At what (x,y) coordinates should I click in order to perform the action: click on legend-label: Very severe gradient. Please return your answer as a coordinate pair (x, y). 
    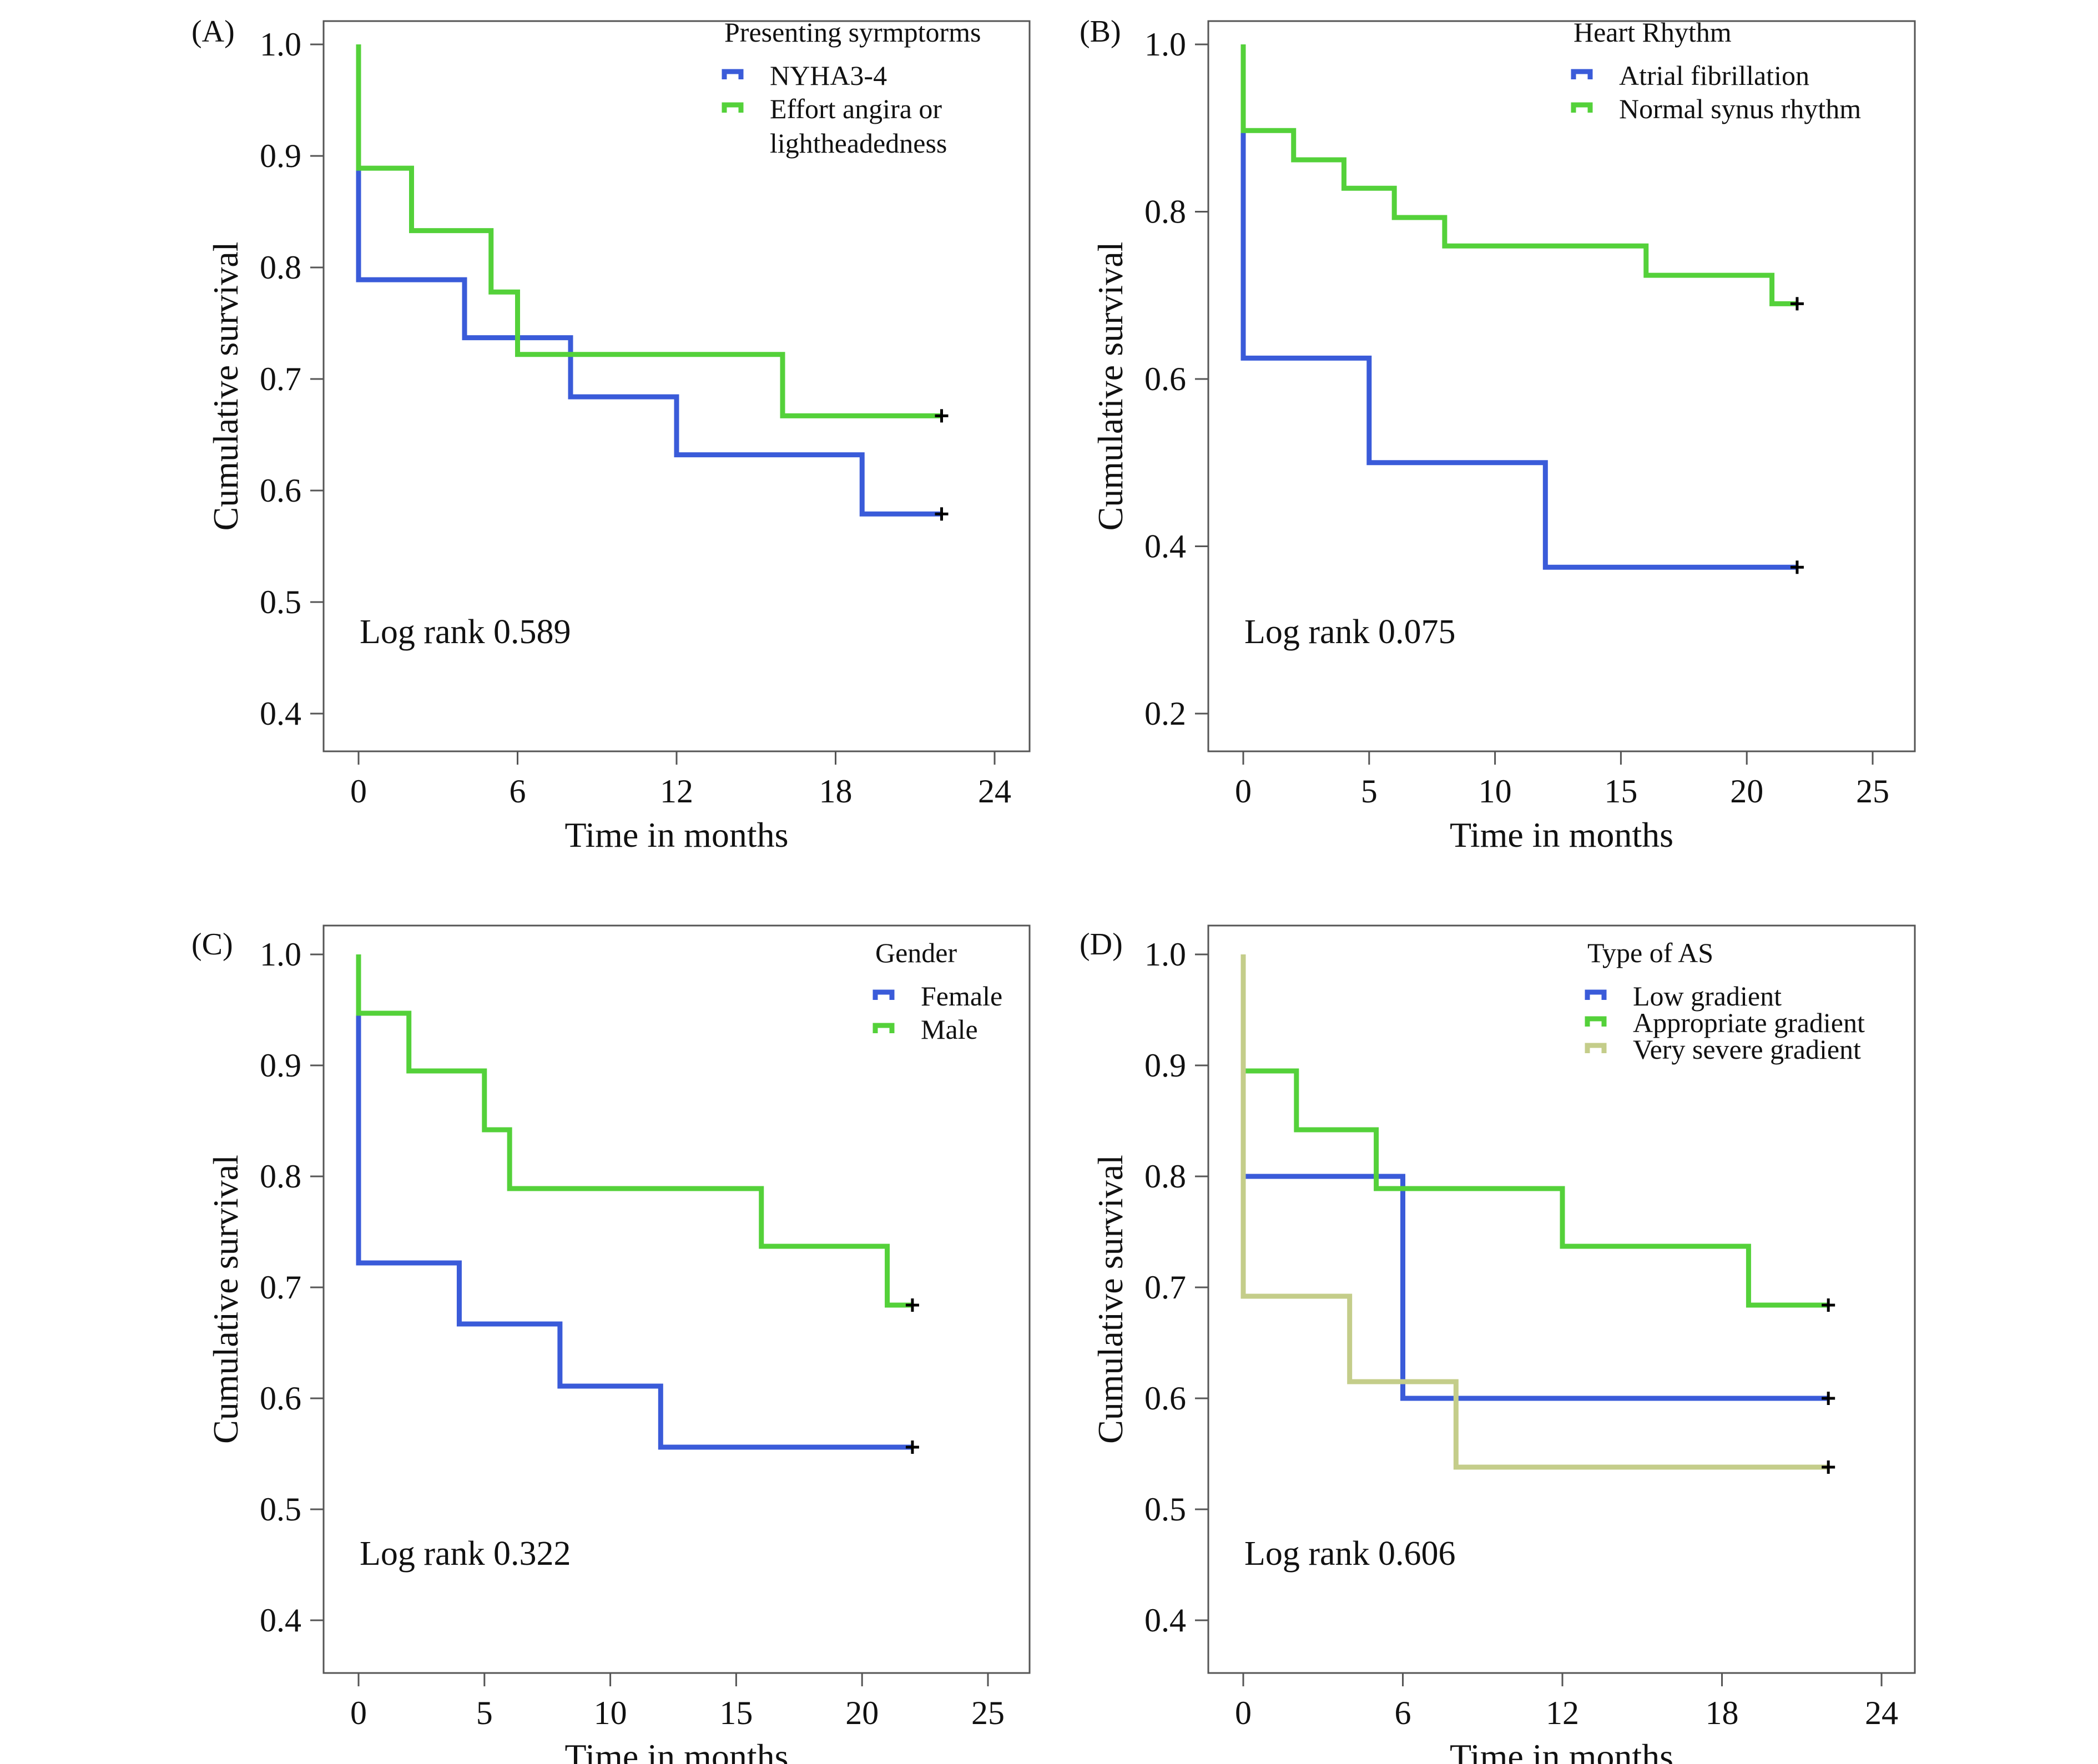
    Looking at the image, I should click on (1747, 1049).